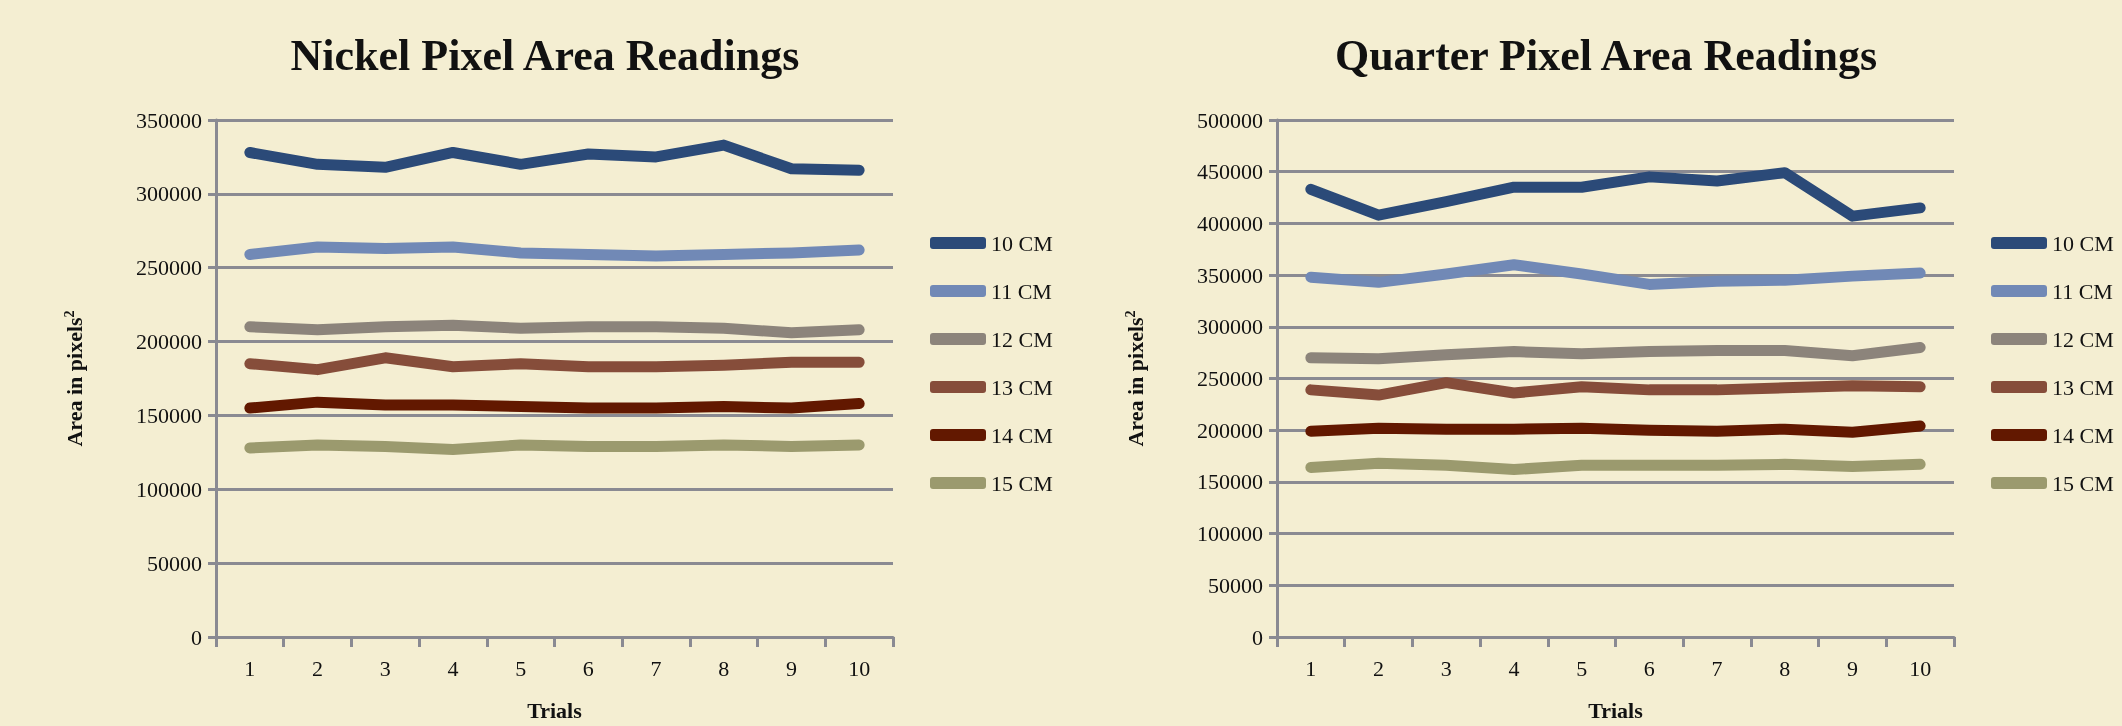 Image resolution: width=2122 pixels, height=726 pixels. What do you see at coordinates (1230, 223) in the screenshot?
I see `y-tick-label: 400000` at bounding box center [1230, 223].